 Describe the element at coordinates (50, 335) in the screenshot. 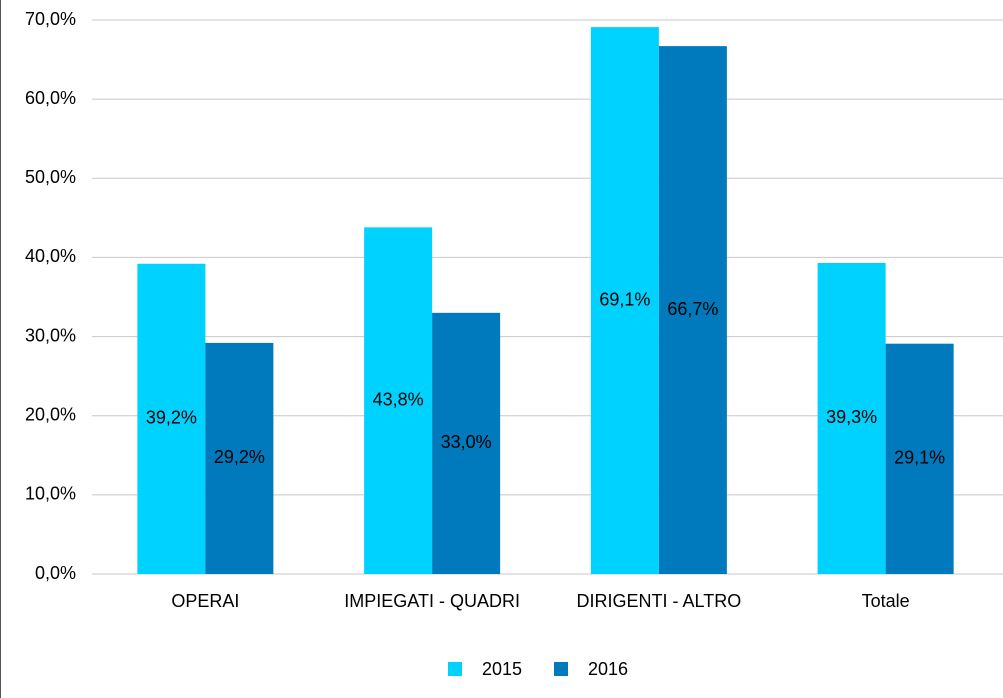

I see `y-tick-label: 30,0%` at that location.